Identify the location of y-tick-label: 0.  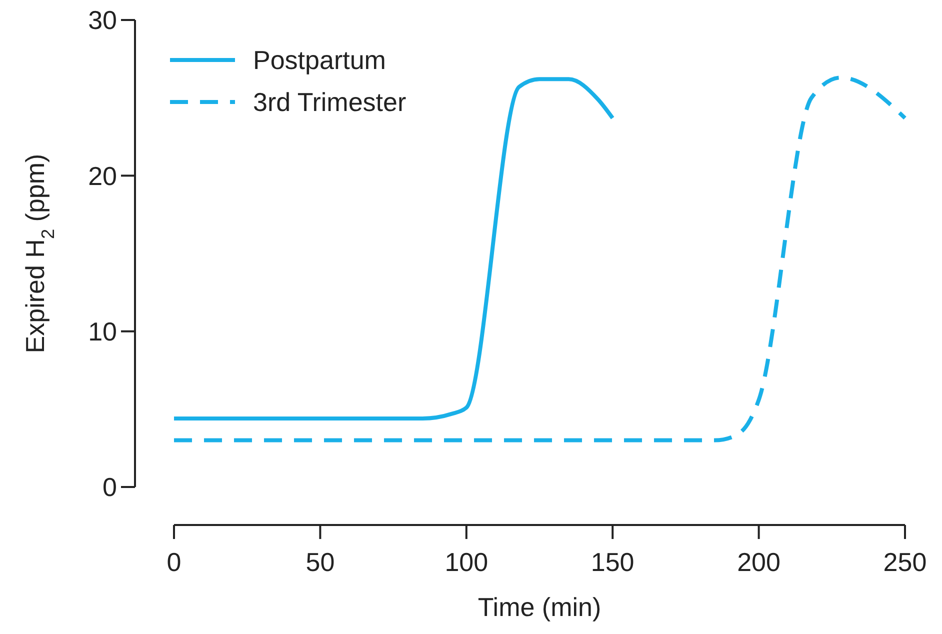
(109, 487).